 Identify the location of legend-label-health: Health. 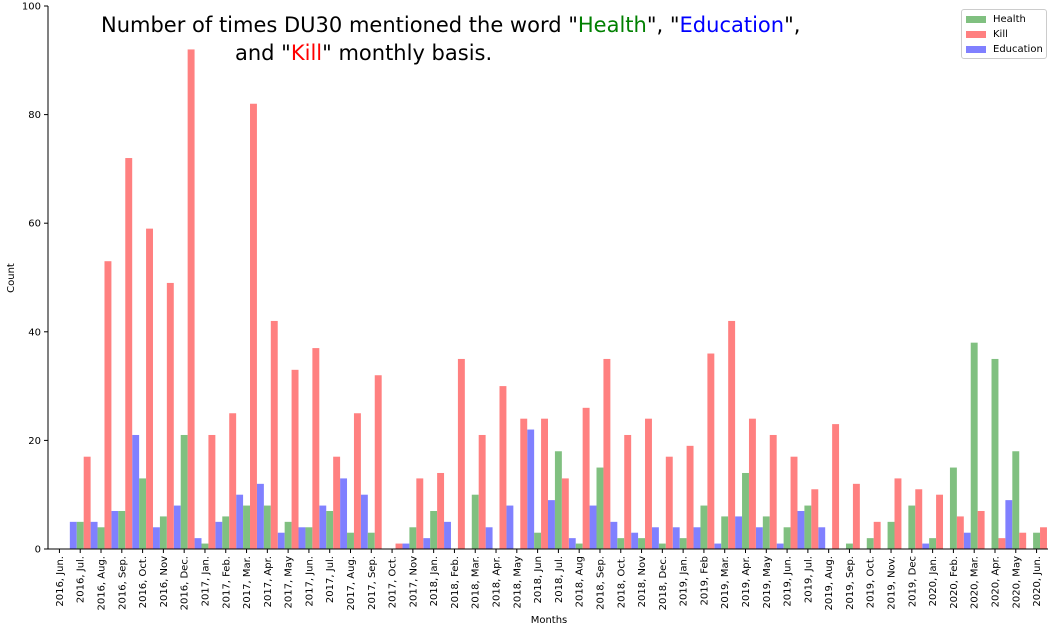
(1009, 19).